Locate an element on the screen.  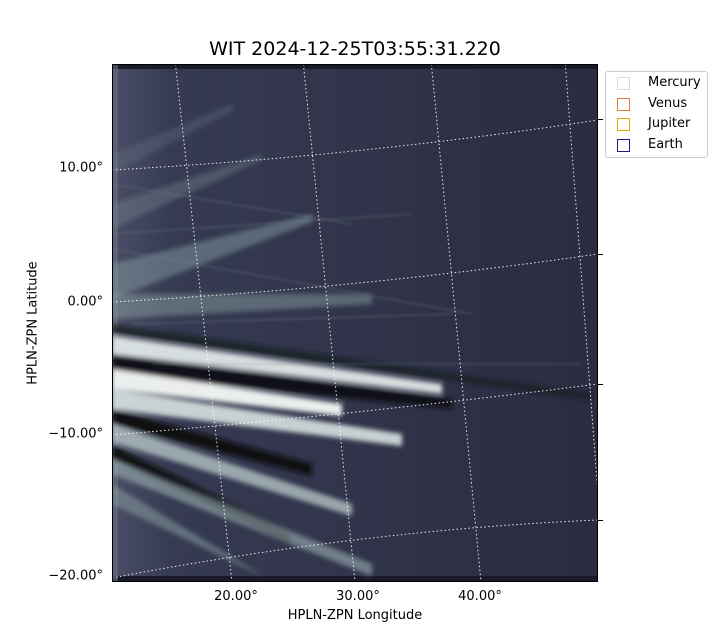
y-tick-label: −20.00° is located at coordinates (75, 576).